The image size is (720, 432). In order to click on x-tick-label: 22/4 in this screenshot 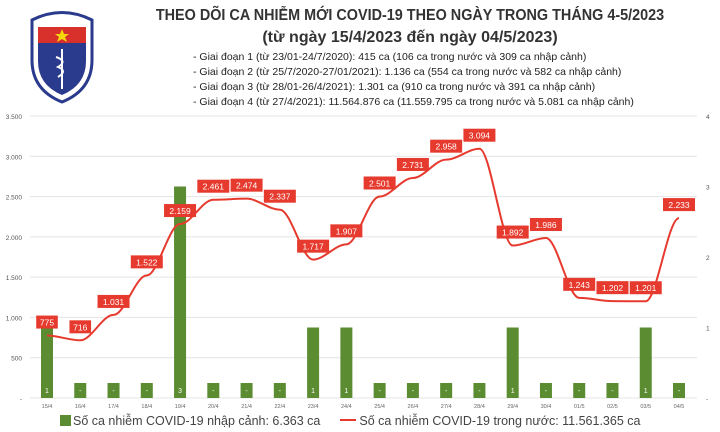, I will do `click(279, 407)`.